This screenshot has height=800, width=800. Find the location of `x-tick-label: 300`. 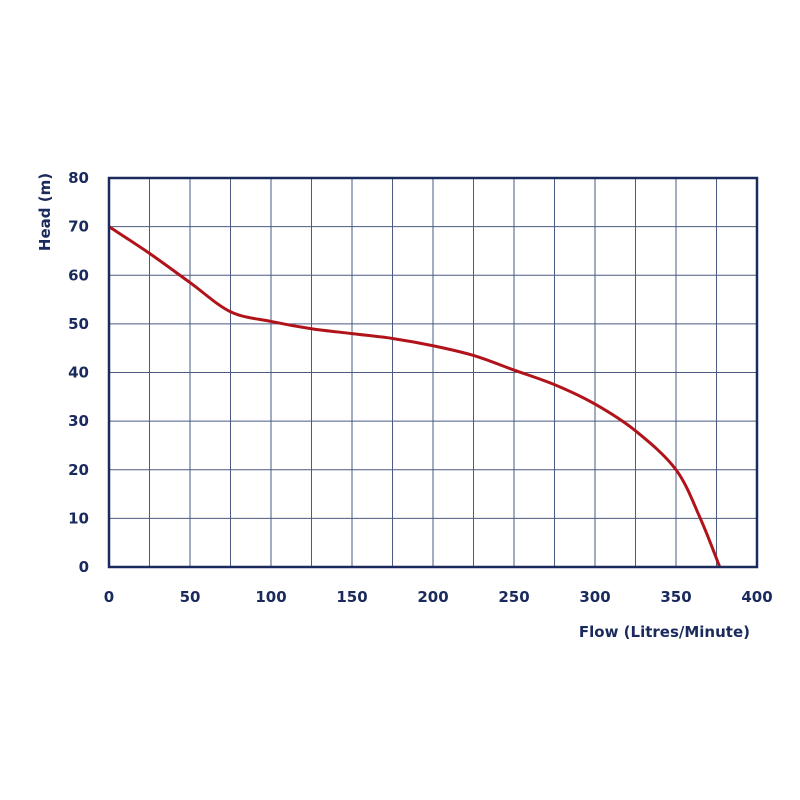

x-tick-label: 300 is located at coordinates (594, 597).